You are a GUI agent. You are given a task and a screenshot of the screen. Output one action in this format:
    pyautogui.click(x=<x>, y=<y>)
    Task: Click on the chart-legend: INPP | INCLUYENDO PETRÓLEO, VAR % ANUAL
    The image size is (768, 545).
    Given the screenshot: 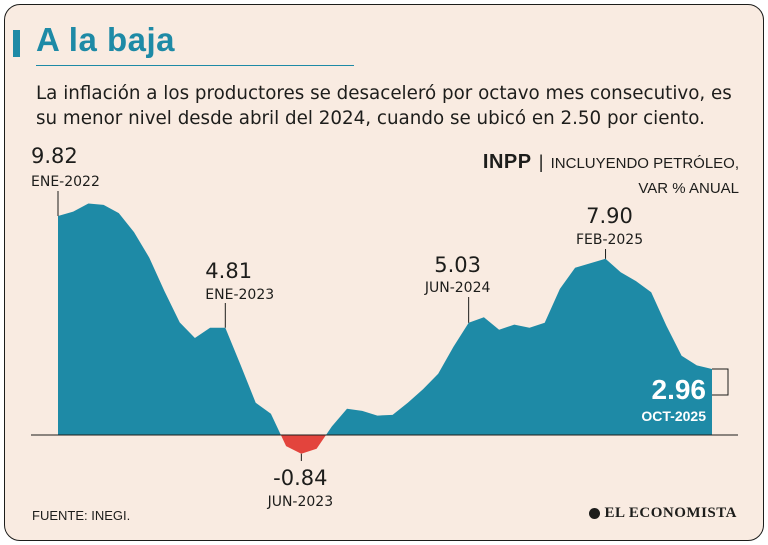 What is the action you would take?
    pyautogui.click(x=611, y=174)
    